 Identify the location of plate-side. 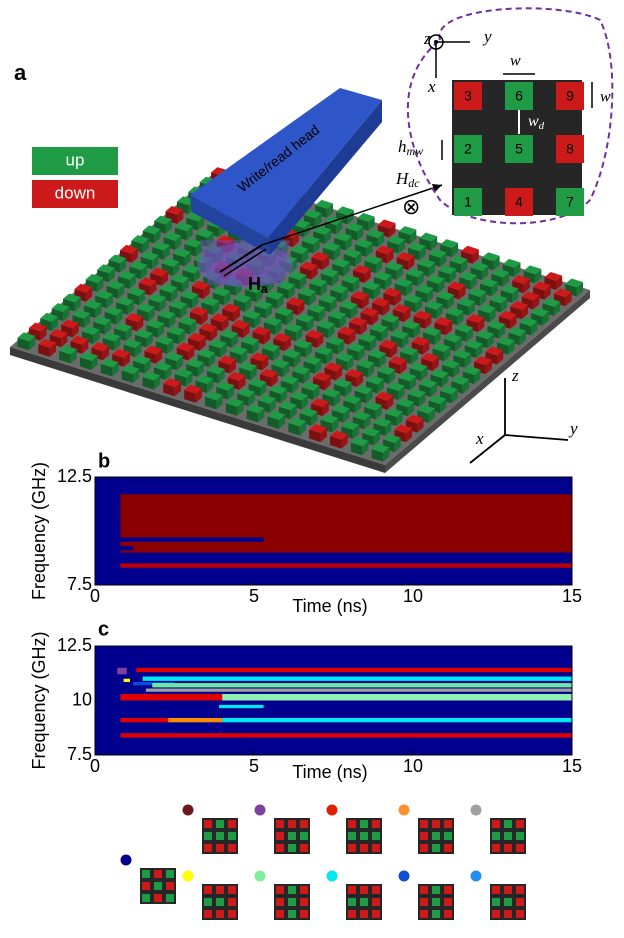
(197, 410).